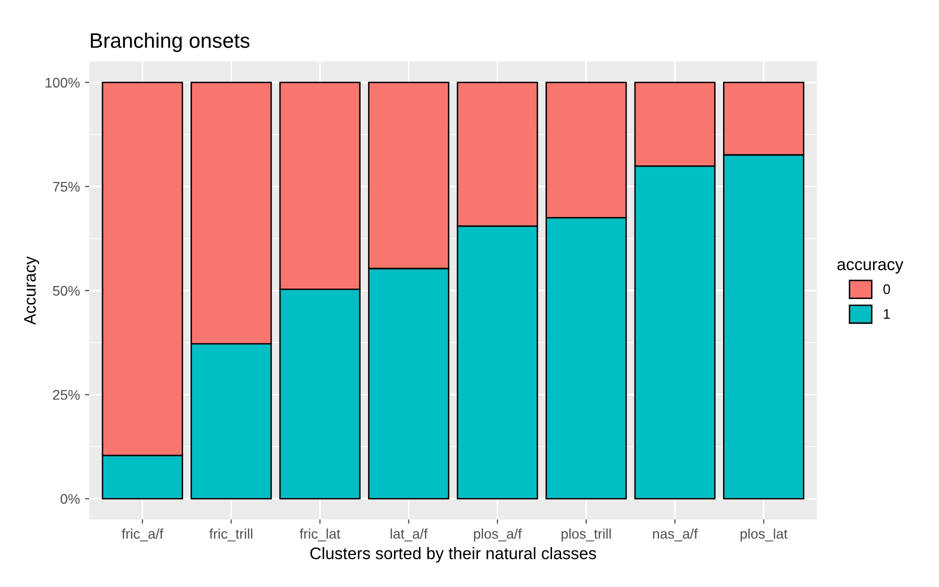 The image size is (939, 587). What do you see at coordinates (586, 535) in the screenshot?
I see `x-tick-label: plos_trill` at bounding box center [586, 535].